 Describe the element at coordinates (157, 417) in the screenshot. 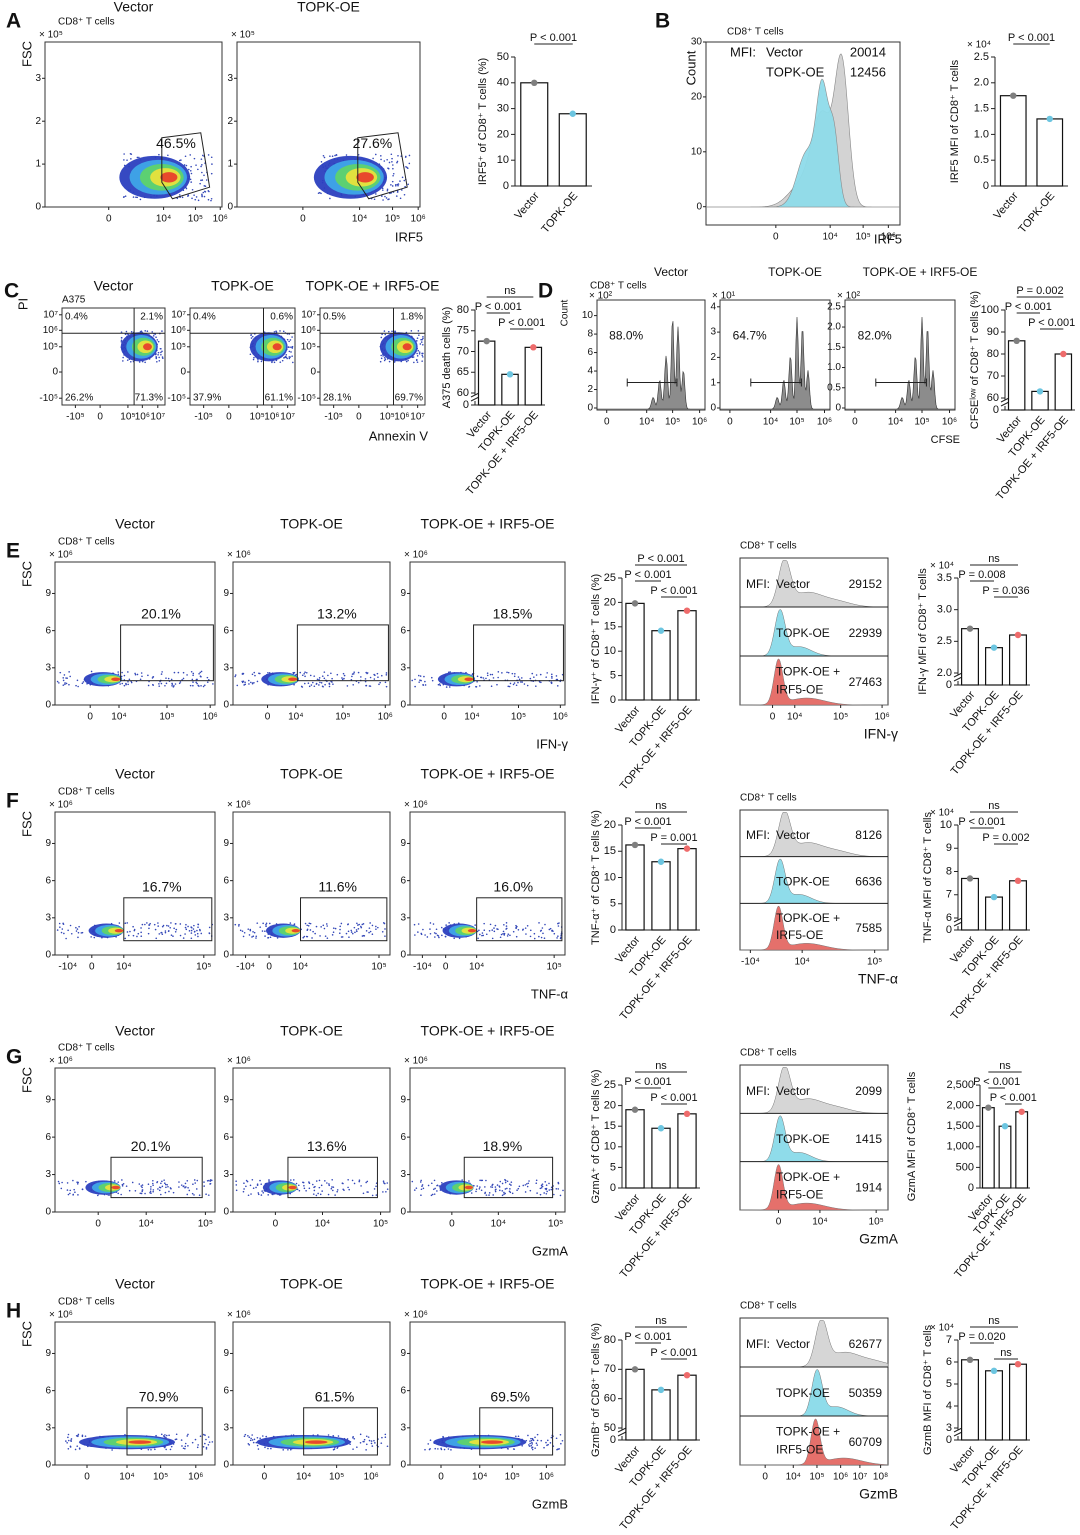

I see `x-tick-label: 10⁷` at that location.